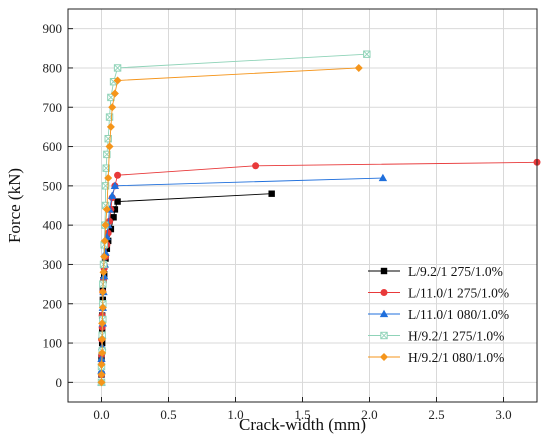 Image resolution: width=550 pixels, height=438 pixels. Describe the element at coordinates (53, 225) in the screenshot. I see `y-tick-label: 400` at that location.